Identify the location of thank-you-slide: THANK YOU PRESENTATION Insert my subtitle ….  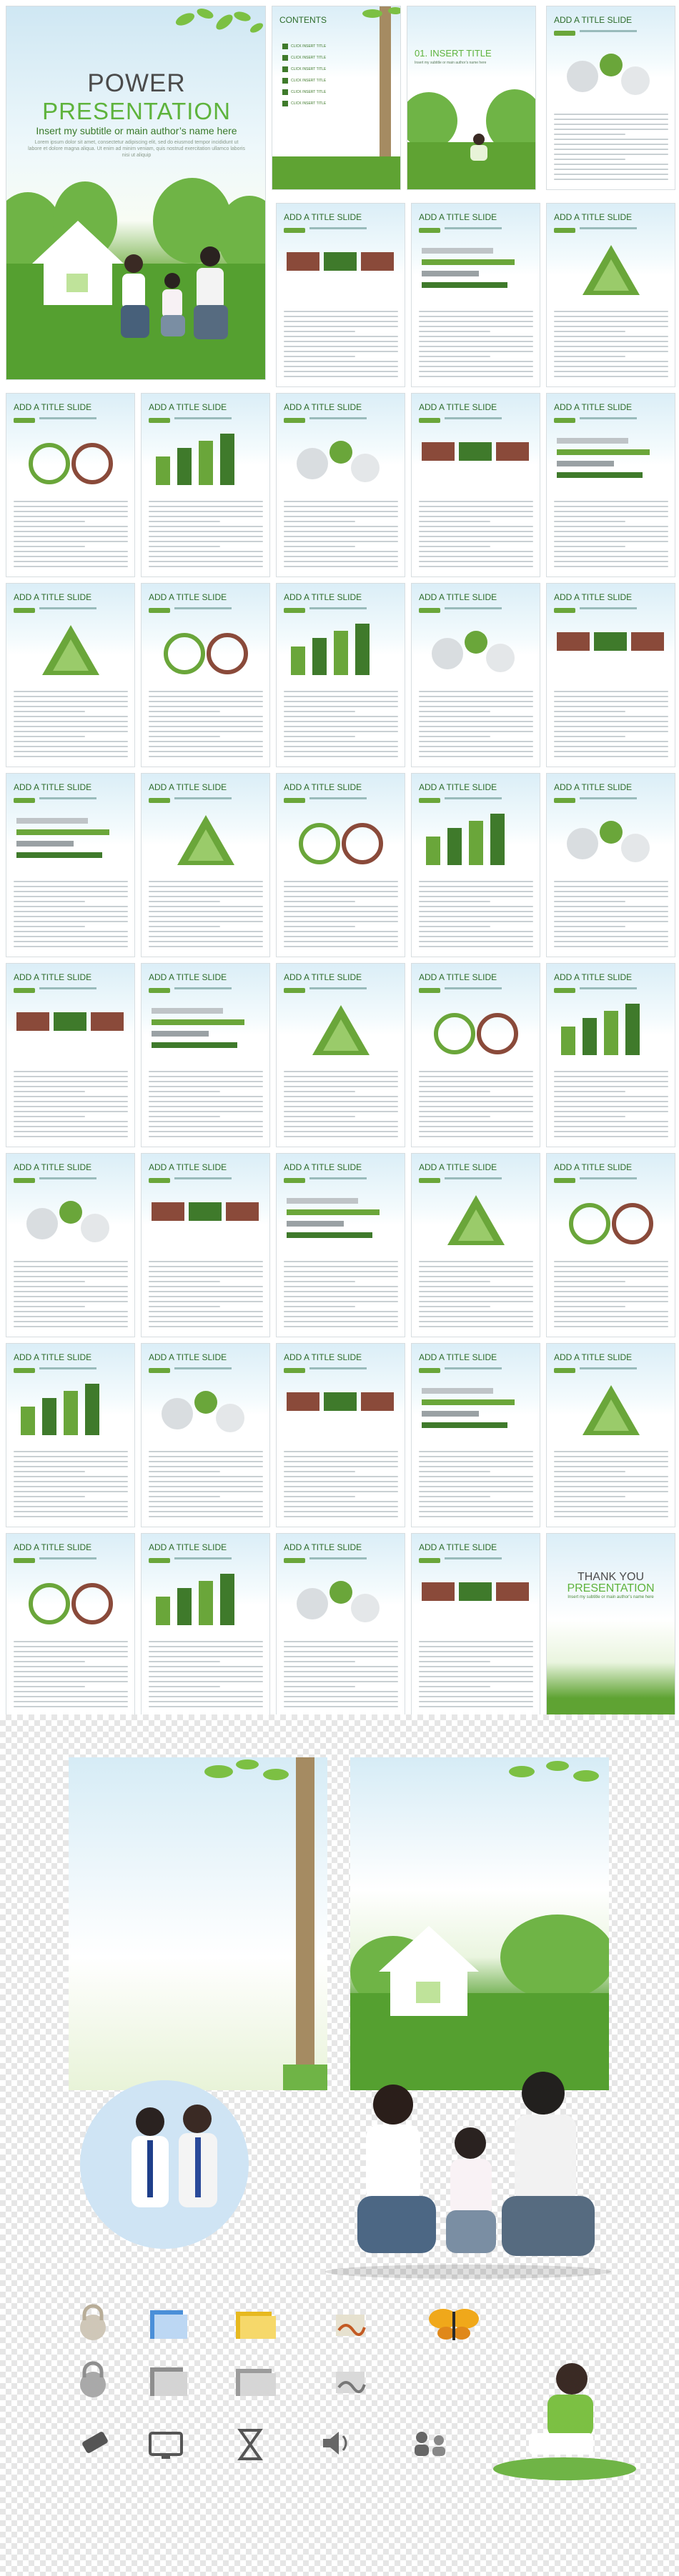
(610, 1625).